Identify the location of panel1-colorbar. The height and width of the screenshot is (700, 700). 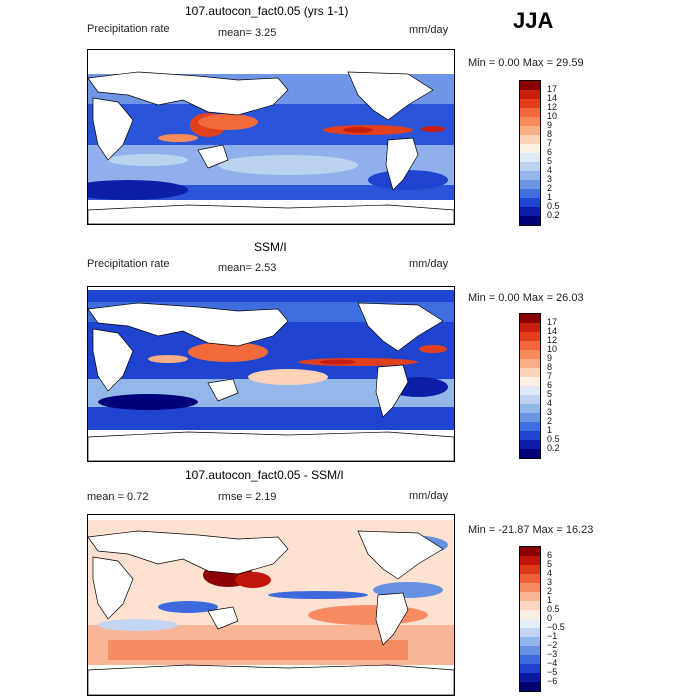
(530, 153).